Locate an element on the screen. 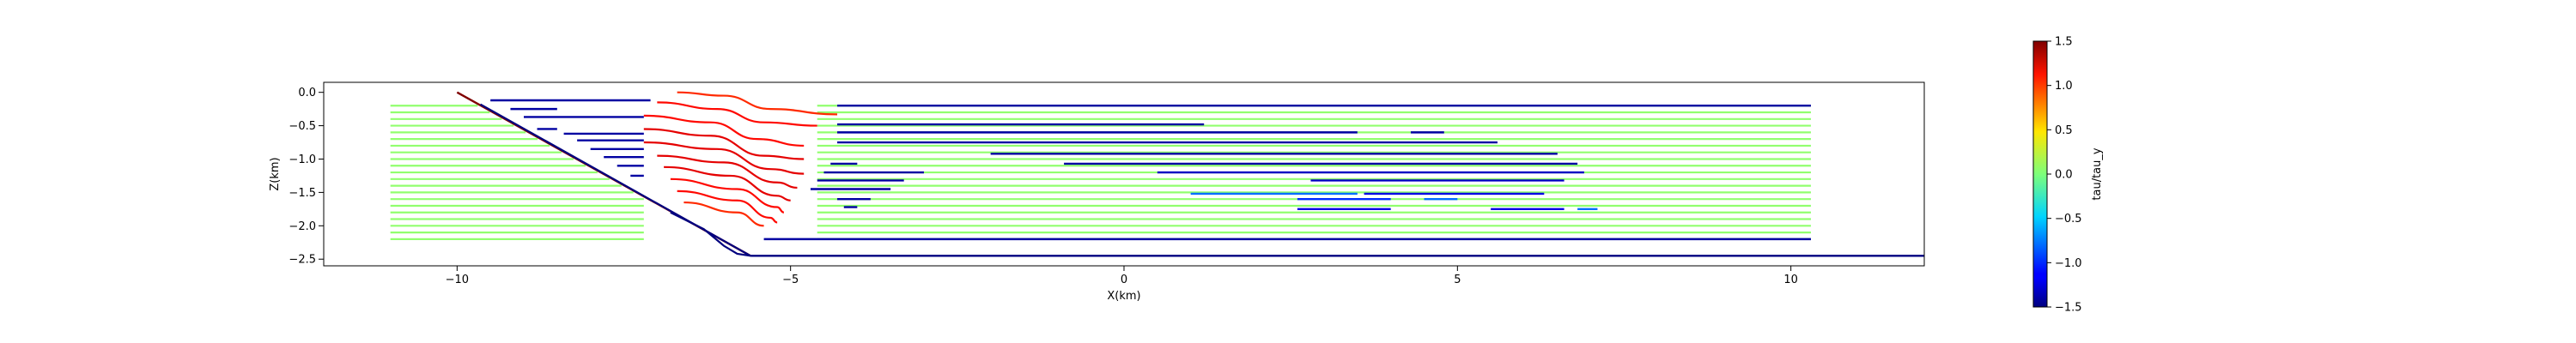  y-axis-ticks: 0.0 −0.5 −1.0 −1.5 −2.0 −2.5 is located at coordinates (306, 177).